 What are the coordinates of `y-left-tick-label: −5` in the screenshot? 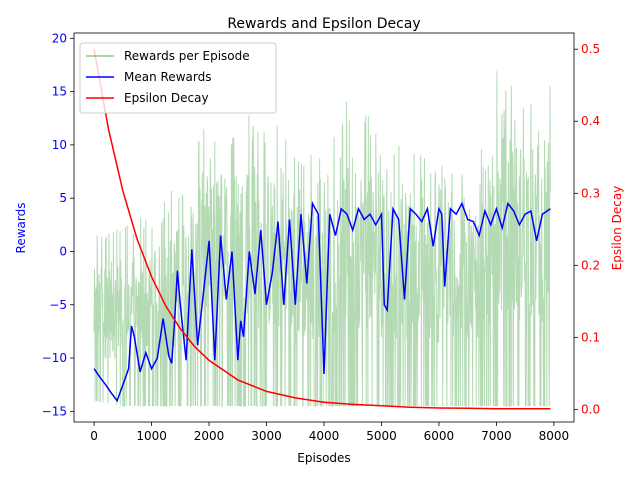 It's located at (58, 305).